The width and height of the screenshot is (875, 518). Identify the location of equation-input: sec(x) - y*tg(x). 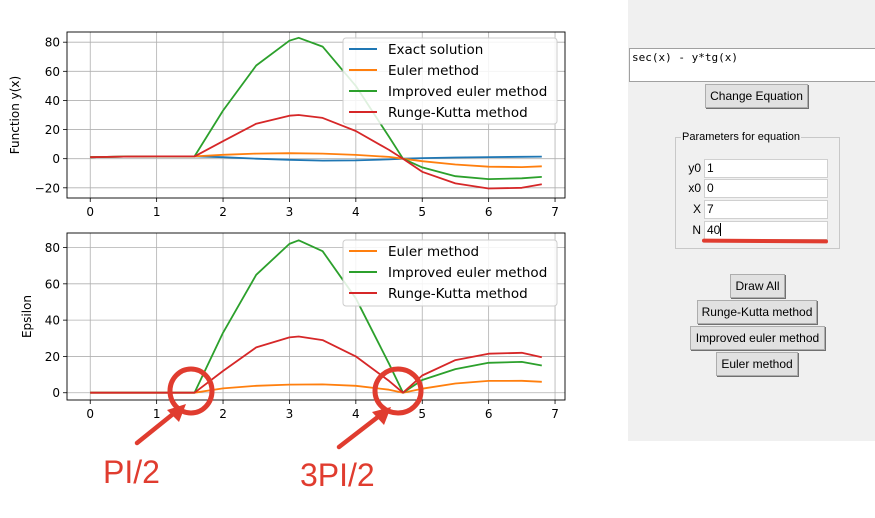
(752, 65).